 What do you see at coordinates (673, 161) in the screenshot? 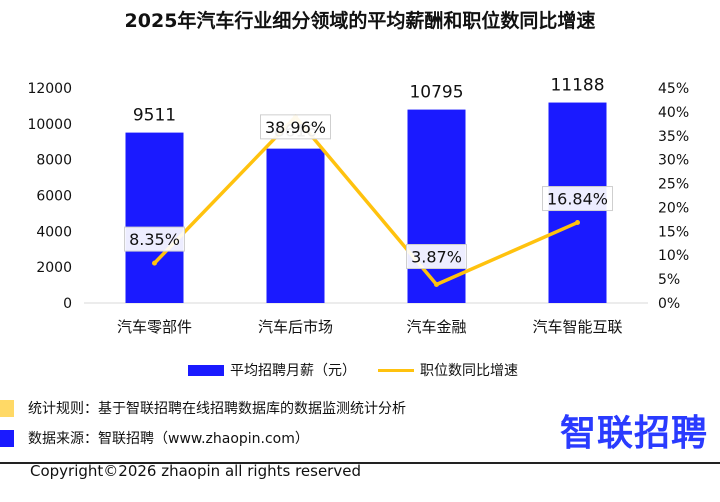
I see `y-right-tick-label: 30%` at bounding box center [673, 161].